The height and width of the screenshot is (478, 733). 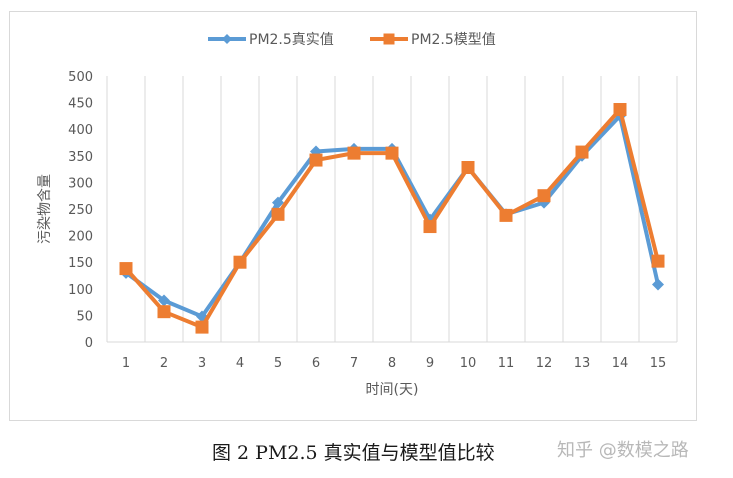 I want to click on legend: PM2.5真实值 PM2.5模型值, so click(x=352, y=40).